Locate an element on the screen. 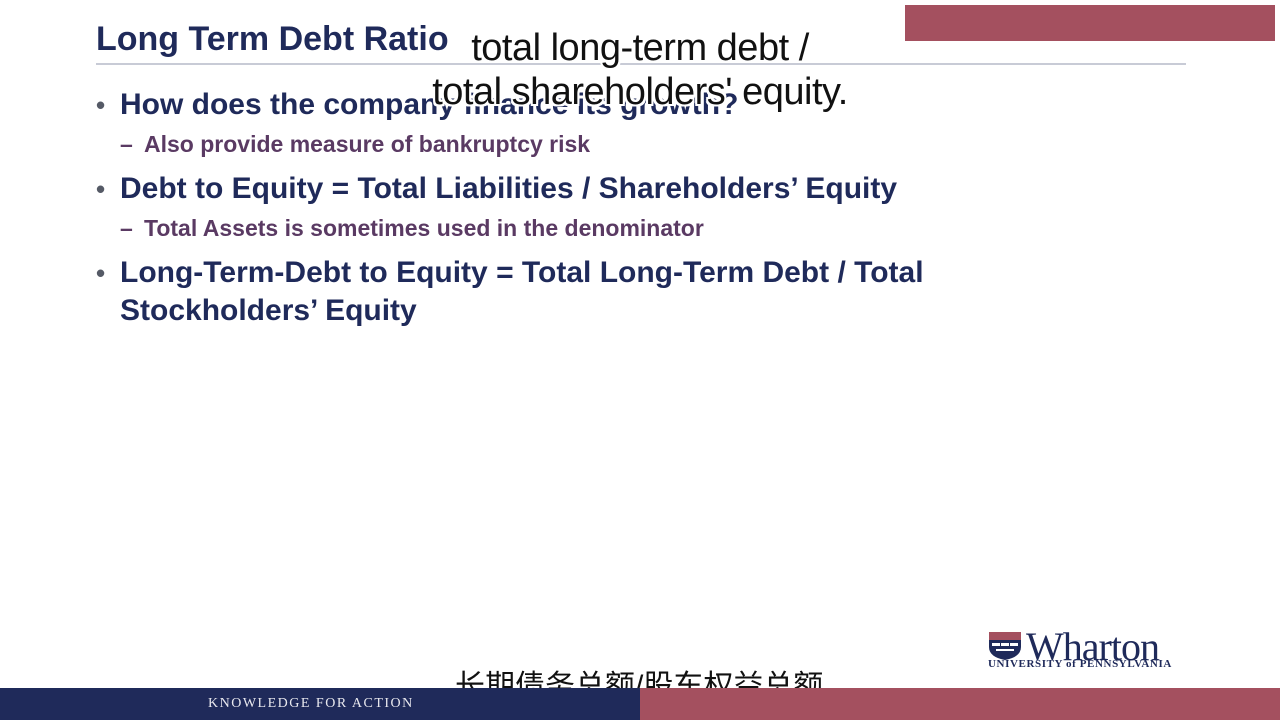  logo-university: UNIVERSITY of PENNSYLVANIA is located at coordinates (1080, 664).